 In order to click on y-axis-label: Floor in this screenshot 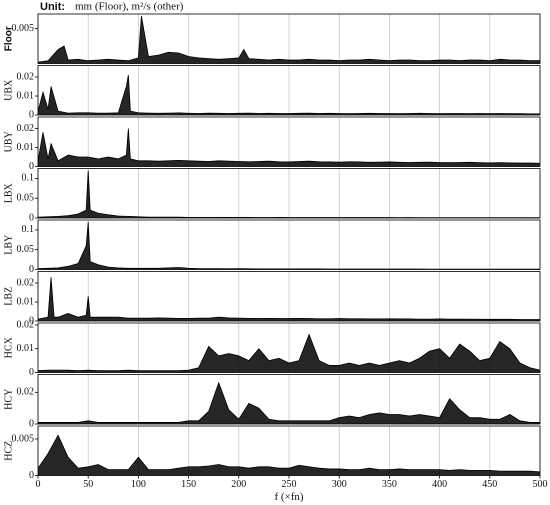, I will do `click(9, 38)`.